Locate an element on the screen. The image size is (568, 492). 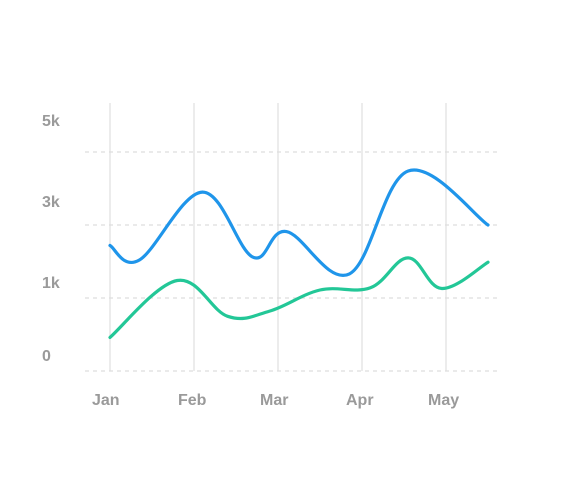
x-tick-label-mar: Mar is located at coordinates (274, 400).